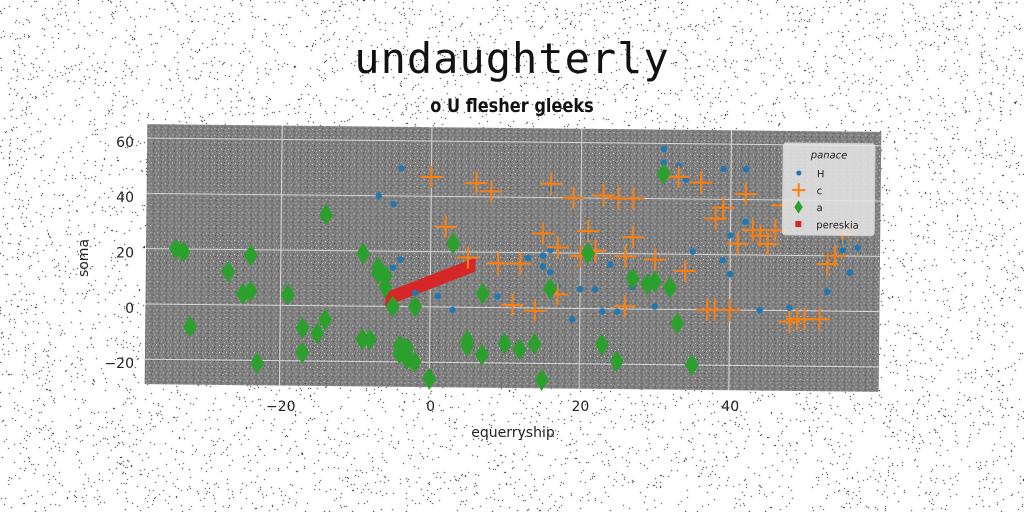 The image size is (1024, 512). What do you see at coordinates (119, 364) in the screenshot?
I see `y-tick-label: −20` at bounding box center [119, 364].